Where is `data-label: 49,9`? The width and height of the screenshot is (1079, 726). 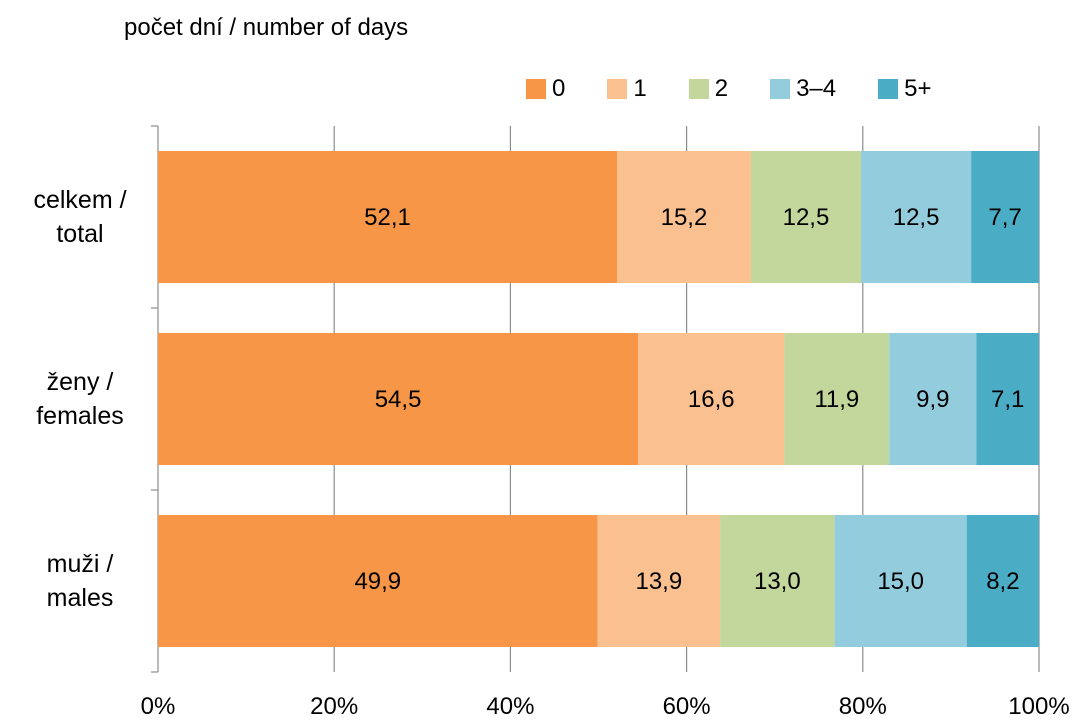 data-label: 49,9 is located at coordinates (377, 581).